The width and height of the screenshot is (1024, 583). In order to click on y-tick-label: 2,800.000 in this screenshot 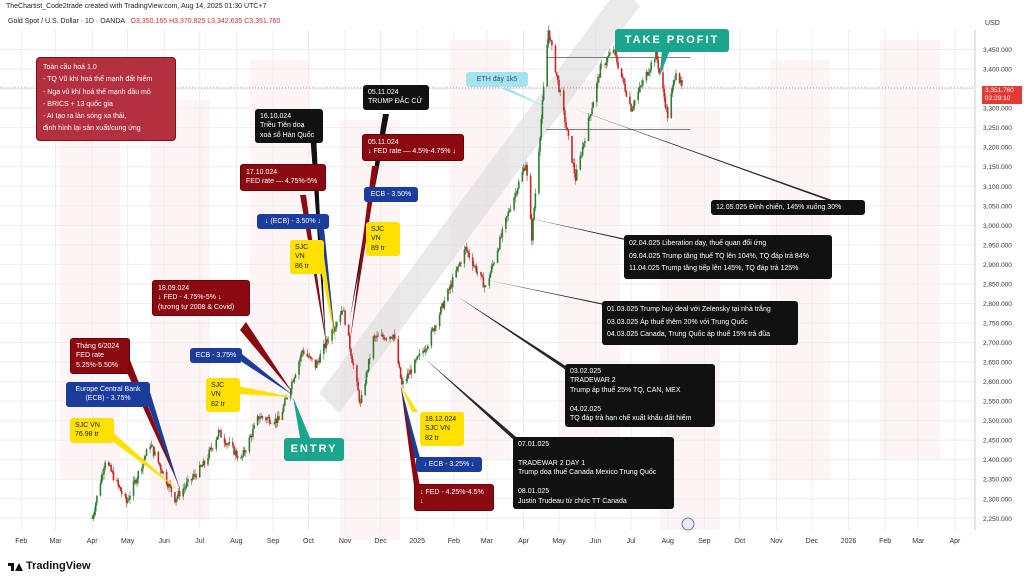, I will do `click(997, 304)`.